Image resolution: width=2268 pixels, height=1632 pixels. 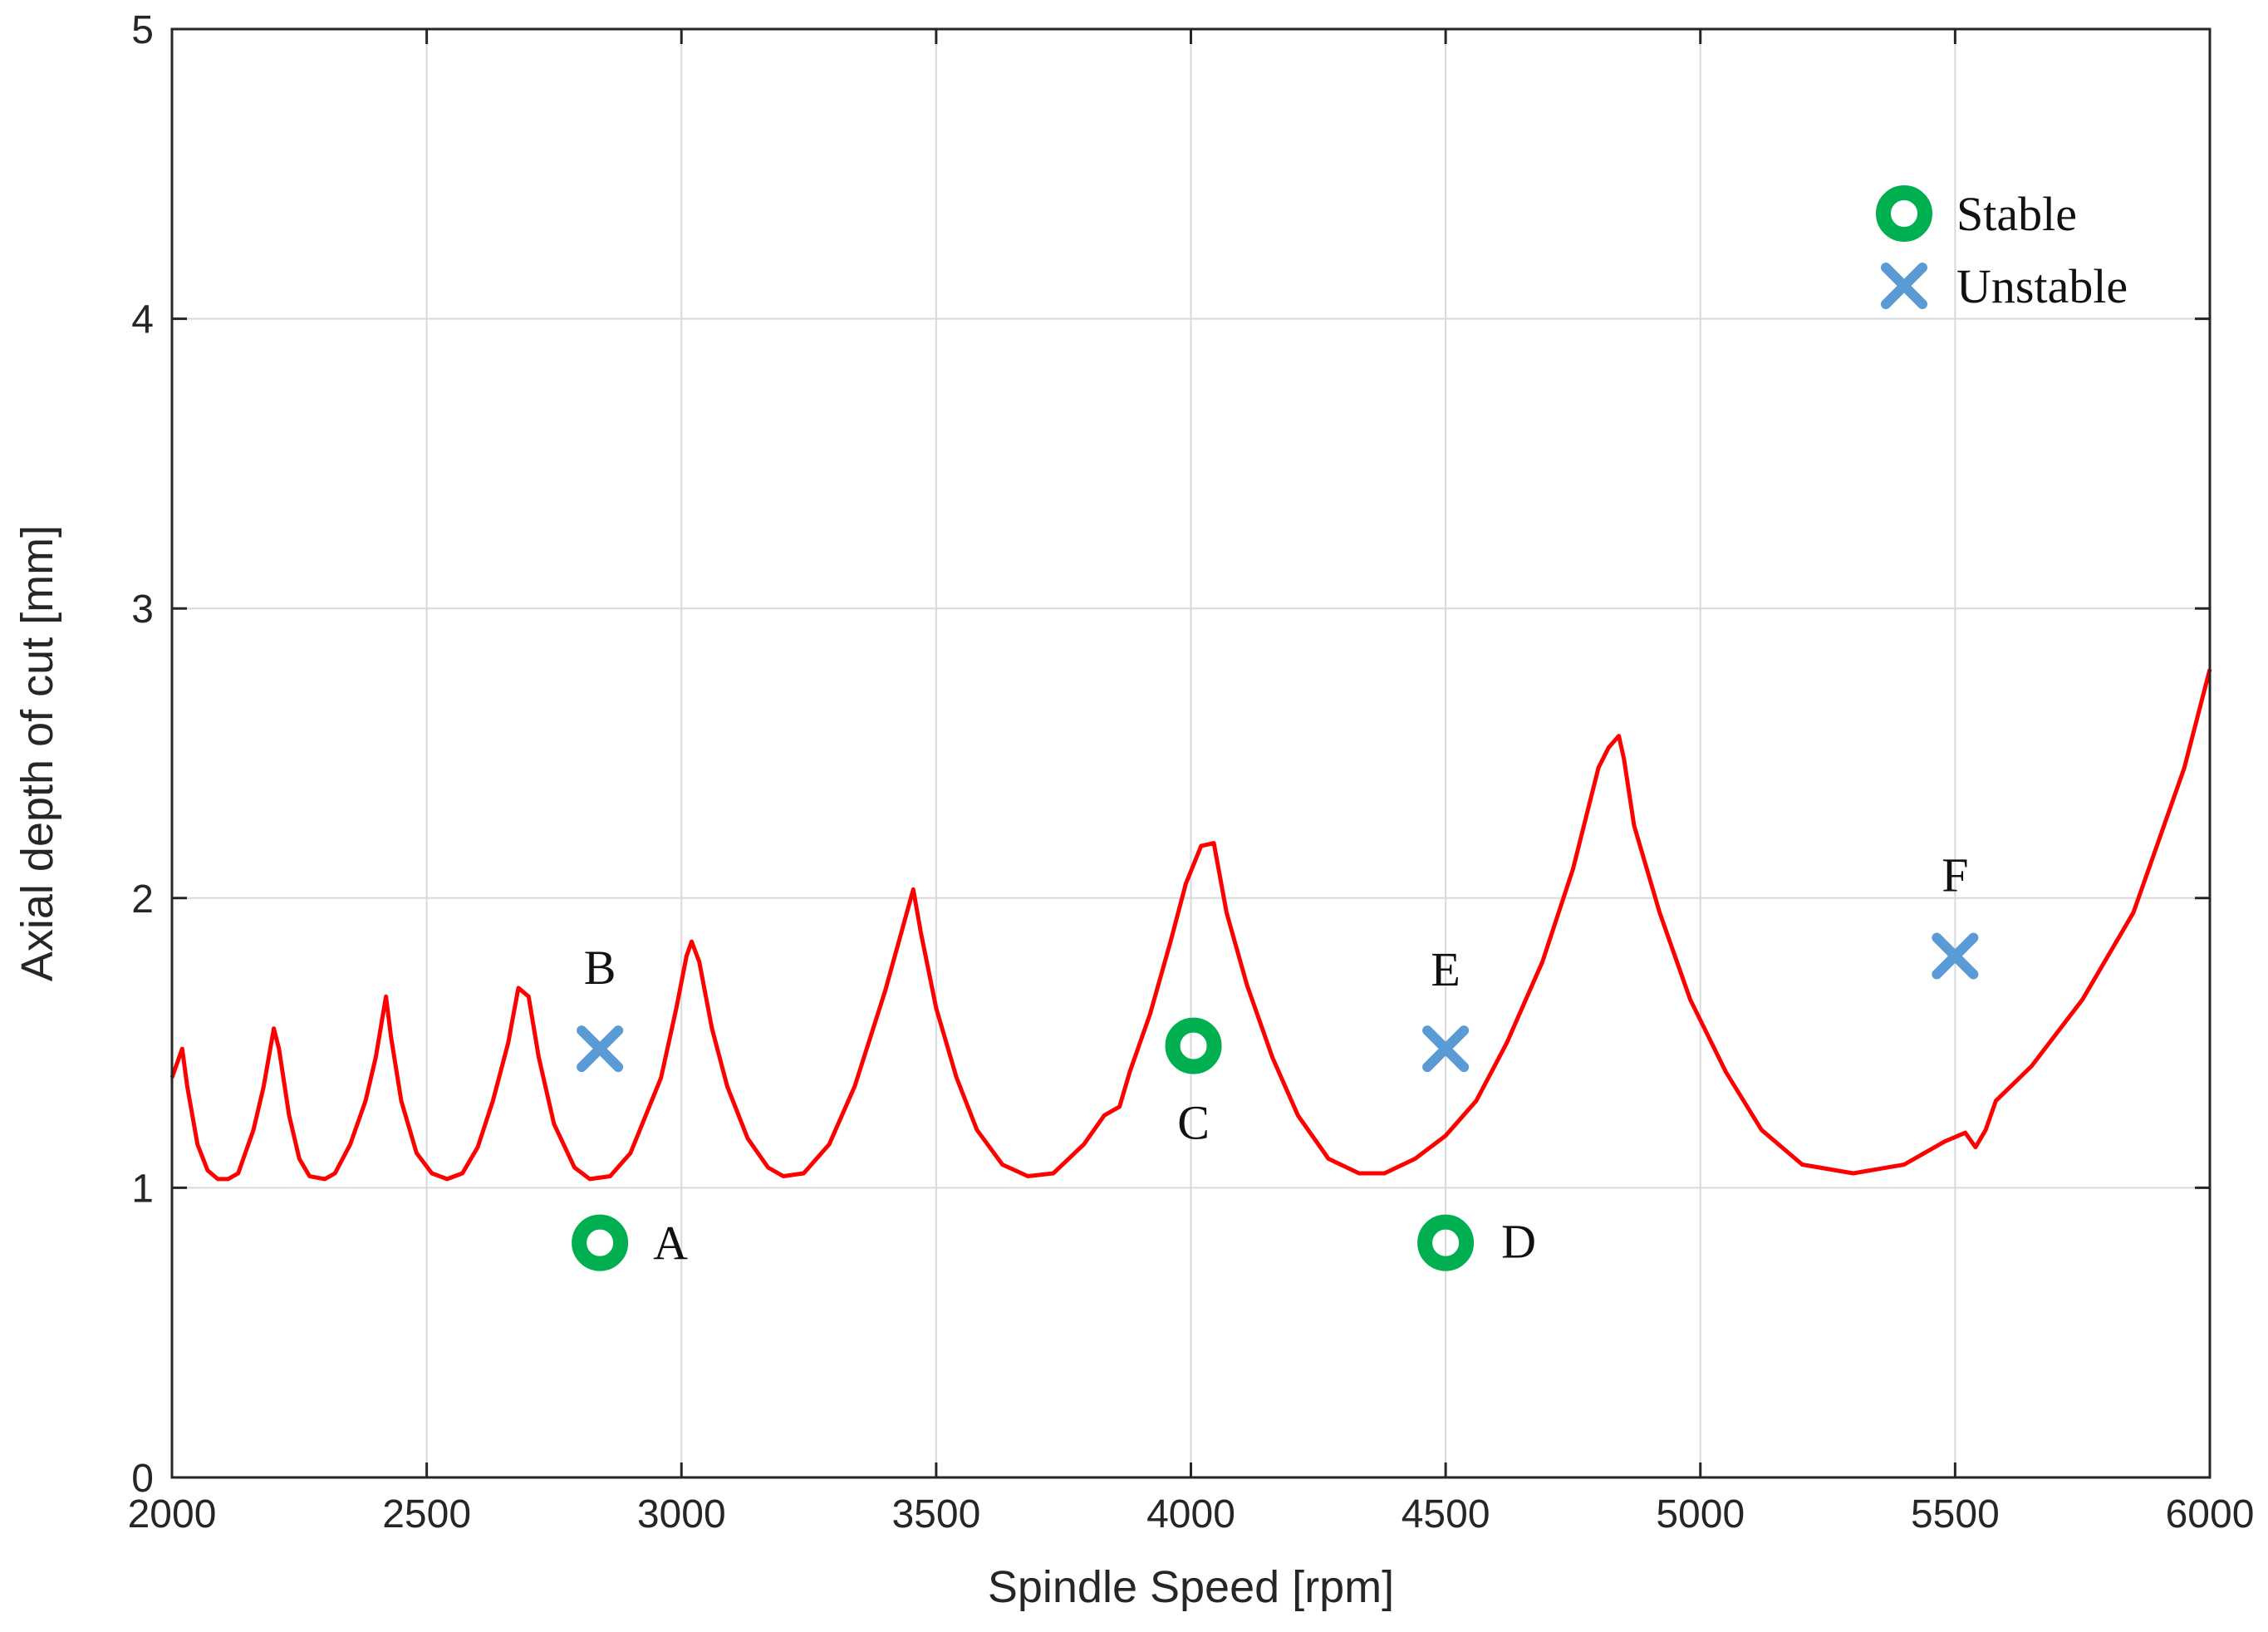 I want to click on y-tick-label: 3, so click(x=142, y=609).